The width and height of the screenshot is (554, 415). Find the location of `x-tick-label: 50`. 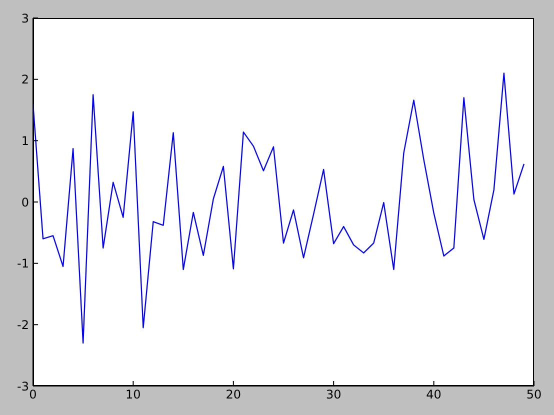

x-tick-label: 50 is located at coordinates (534, 395).